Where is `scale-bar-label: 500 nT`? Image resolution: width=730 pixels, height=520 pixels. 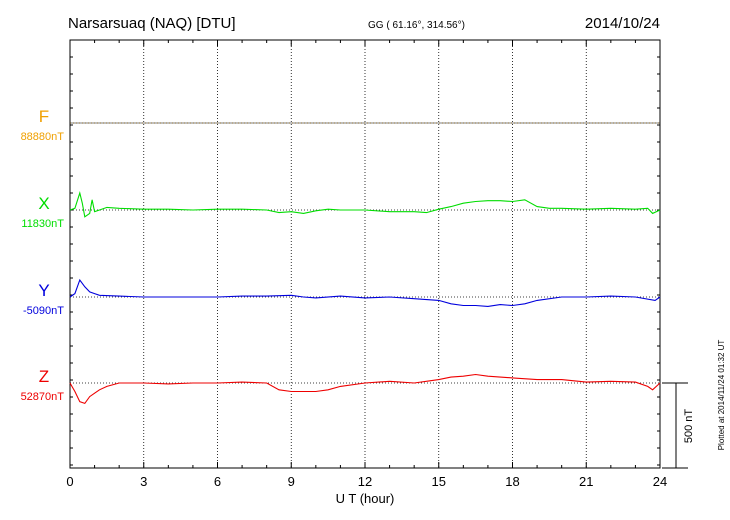
scale-bar-label: 500 nT is located at coordinates (689, 426).